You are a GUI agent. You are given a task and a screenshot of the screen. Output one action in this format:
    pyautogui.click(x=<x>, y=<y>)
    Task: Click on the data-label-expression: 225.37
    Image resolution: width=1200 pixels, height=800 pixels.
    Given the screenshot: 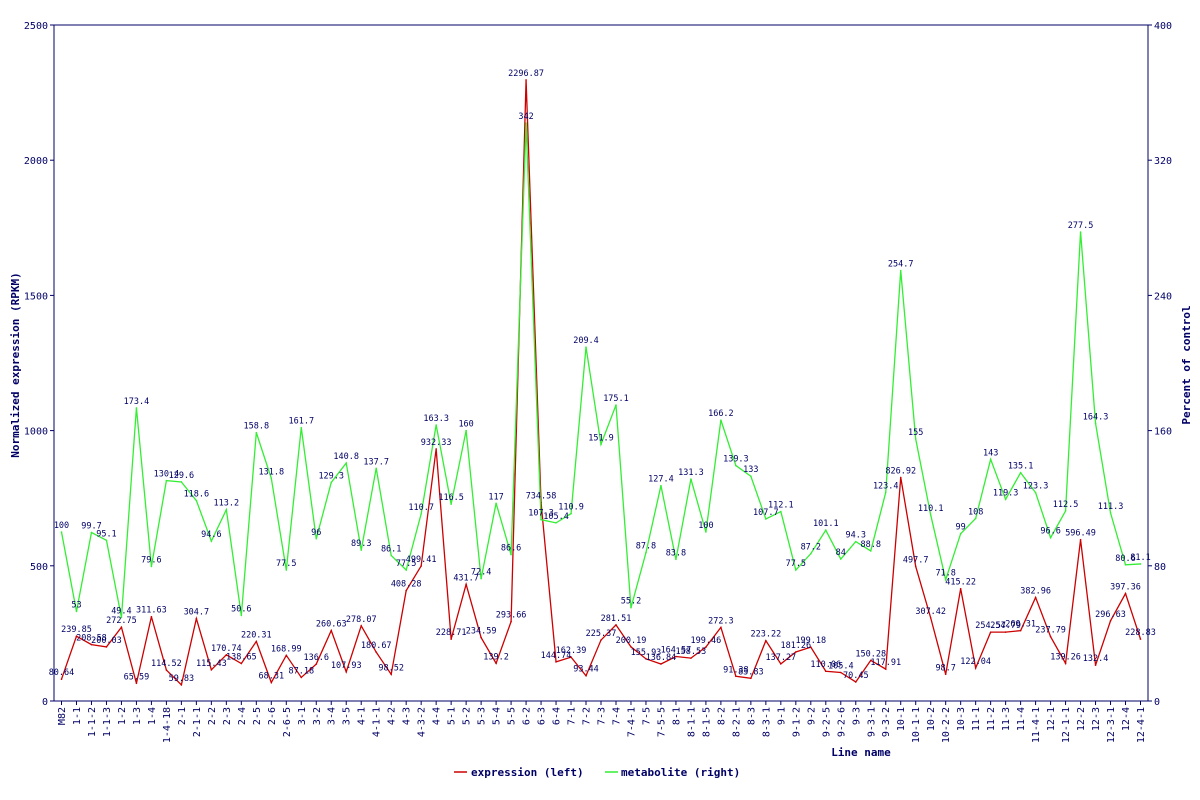 What is the action you would take?
    pyautogui.click(x=601, y=634)
    